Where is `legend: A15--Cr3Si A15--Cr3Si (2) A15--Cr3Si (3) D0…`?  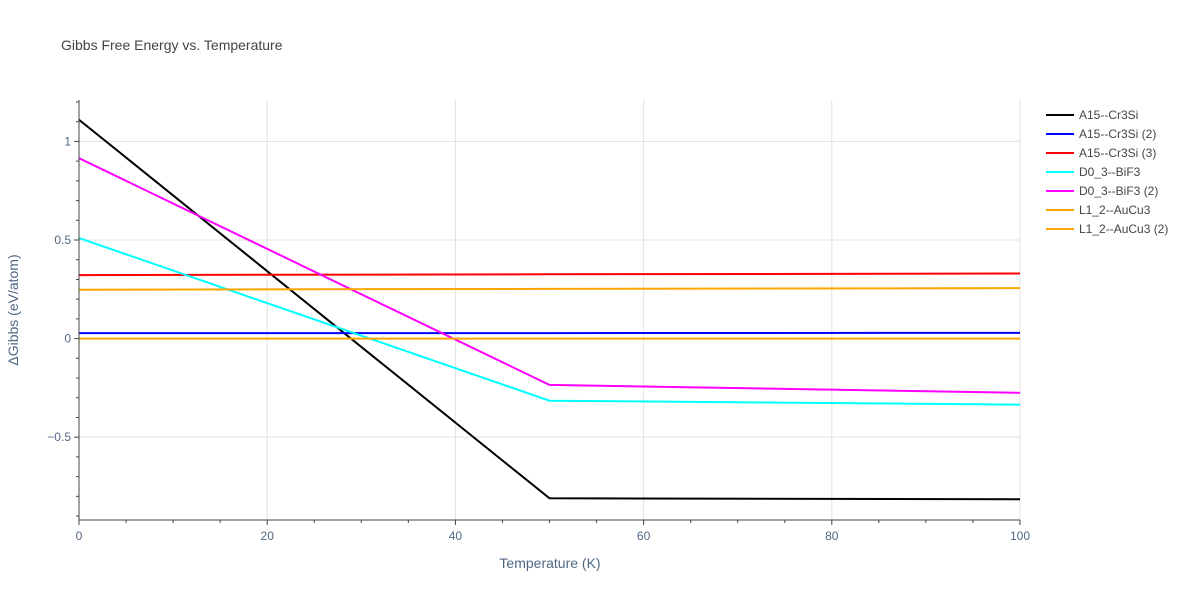 legend: A15--Cr3Si A15--Cr3Si (2) A15--Cr3Si (3) D0… is located at coordinates (1107, 172).